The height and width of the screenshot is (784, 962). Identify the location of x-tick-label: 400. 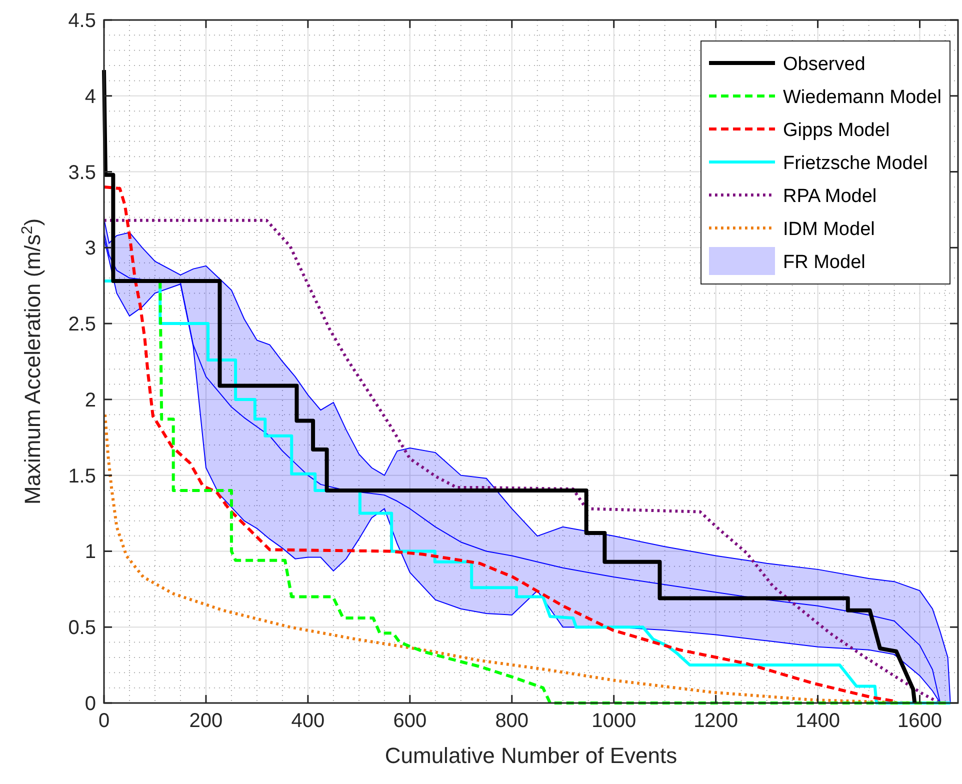
(308, 721).